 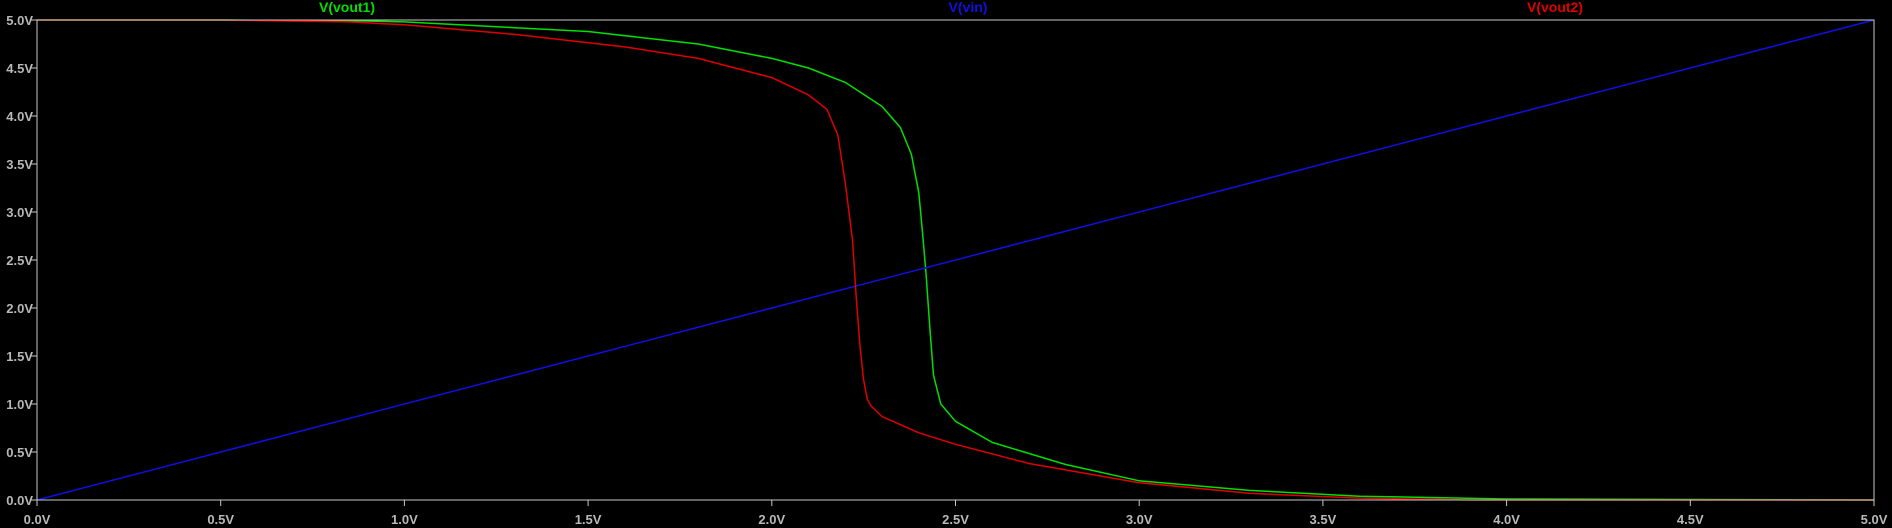 I want to click on y-tick-label: 0.5V, so click(x=19, y=452).